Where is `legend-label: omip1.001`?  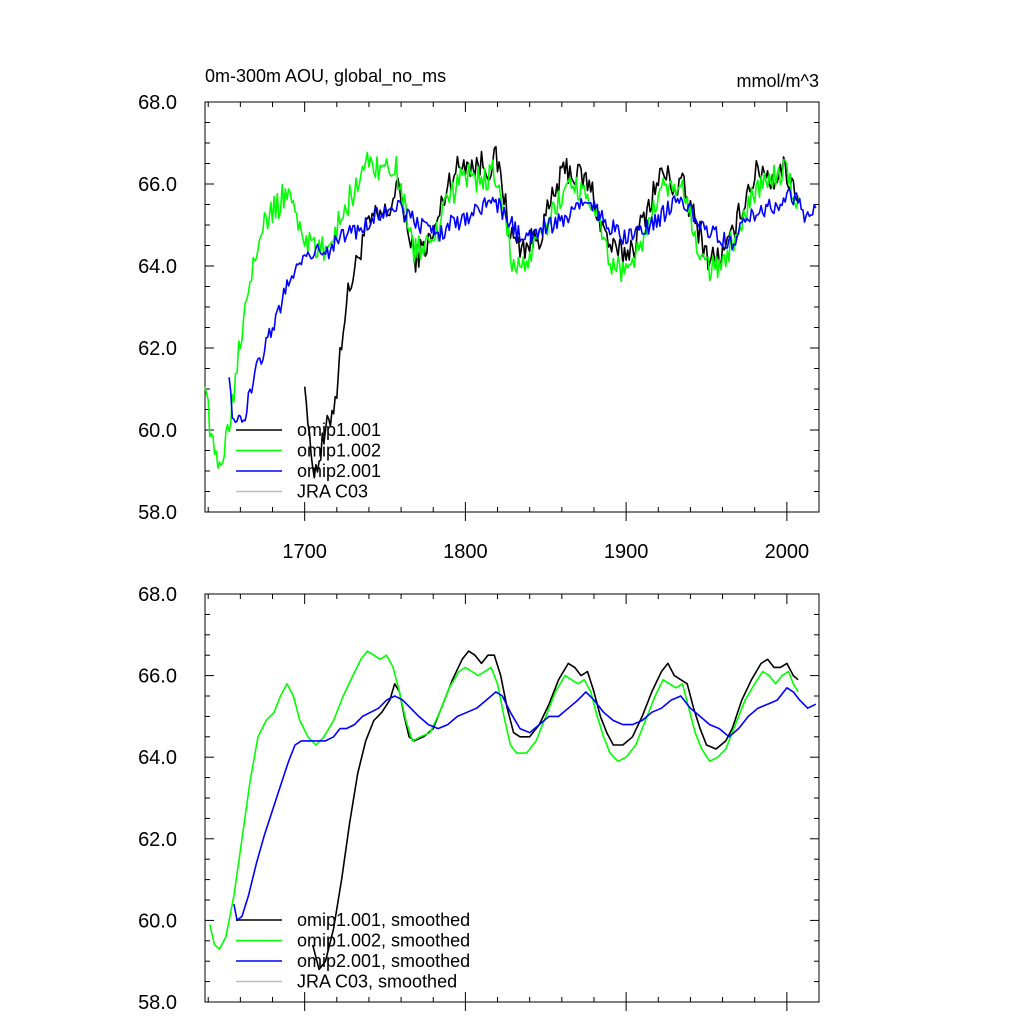
legend-label: omip1.001 is located at coordinates (339, 430).